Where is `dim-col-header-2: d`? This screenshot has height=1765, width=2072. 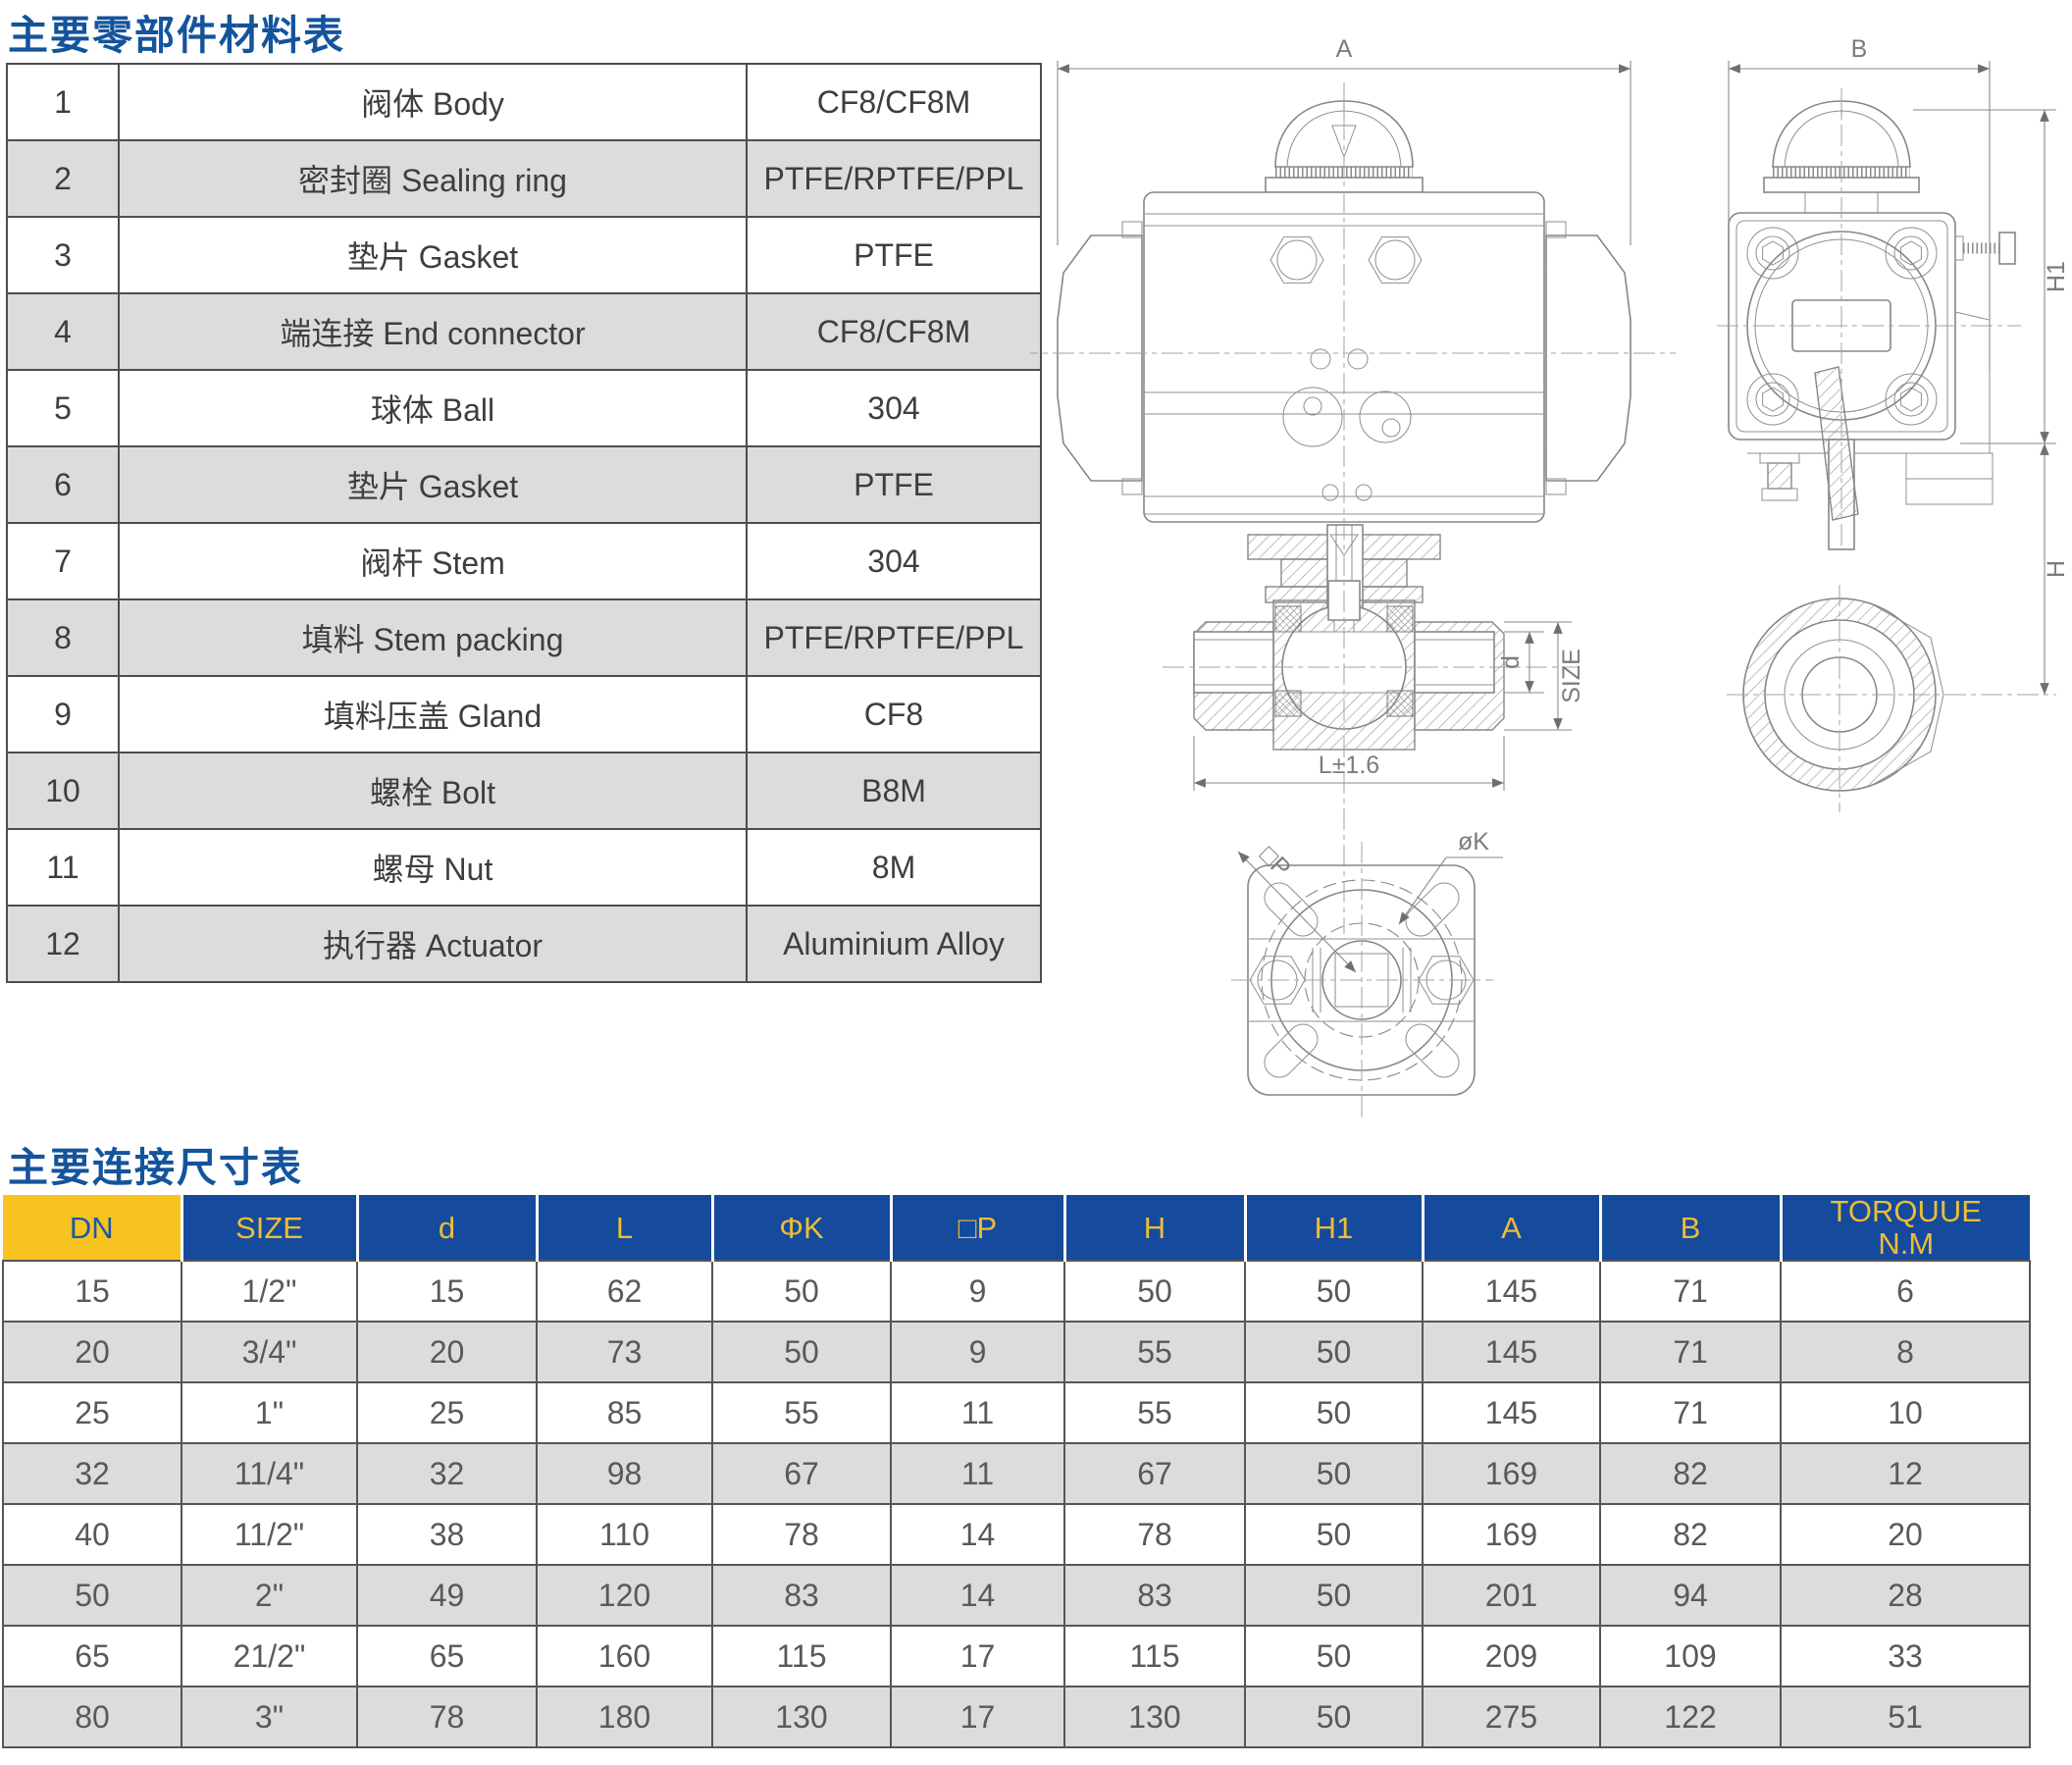
dim-col-header-2: d is located at coordinates (446, 1228).